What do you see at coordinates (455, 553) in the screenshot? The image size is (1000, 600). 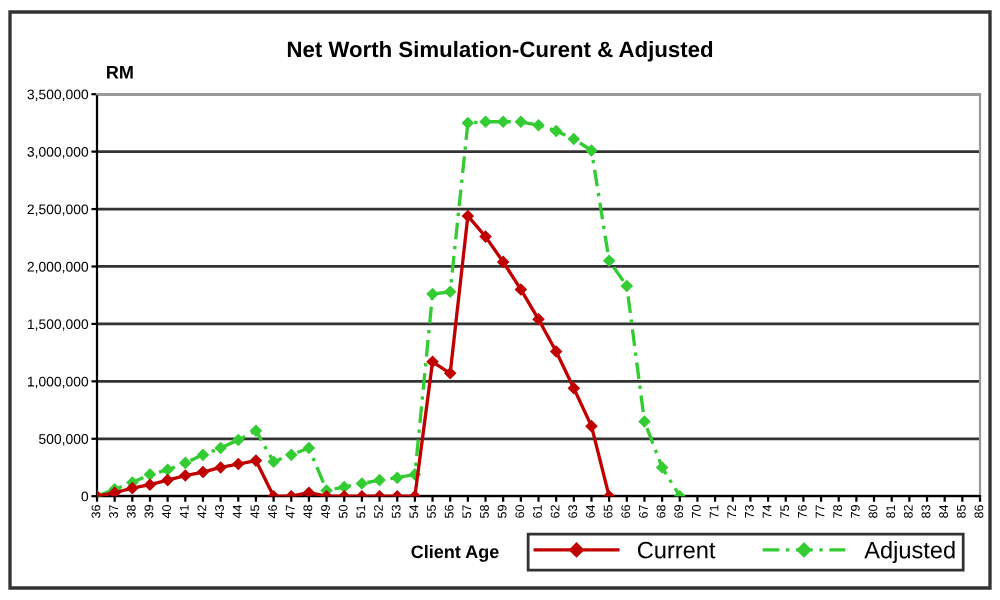 I see `x-axis-title: Client Age` at bounding box center [455, 553].